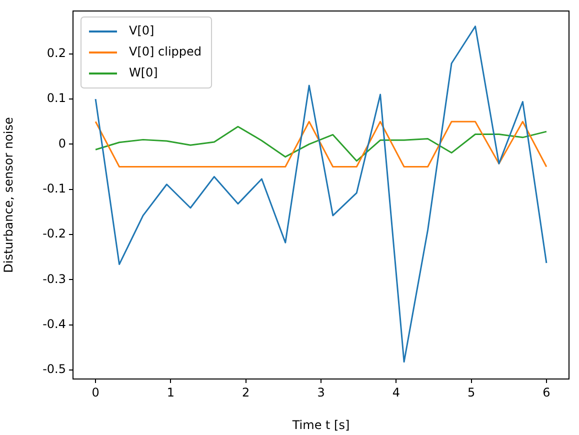  Describe the element at coordinates (62, 143) in the screenshot. I see `y-tick-label: 0` at that location.